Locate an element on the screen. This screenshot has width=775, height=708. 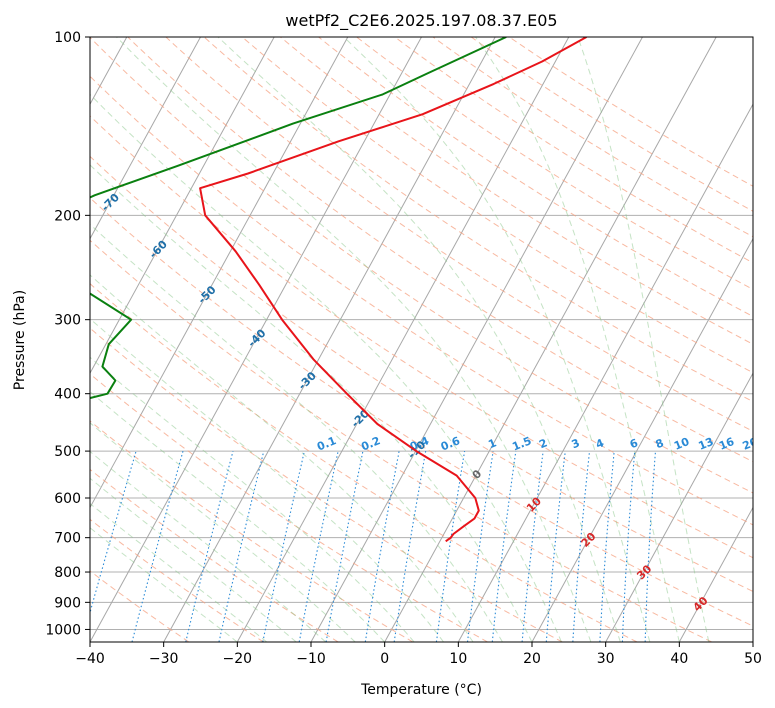
isotherm-label: -30 is located at coordinates (307, 380).